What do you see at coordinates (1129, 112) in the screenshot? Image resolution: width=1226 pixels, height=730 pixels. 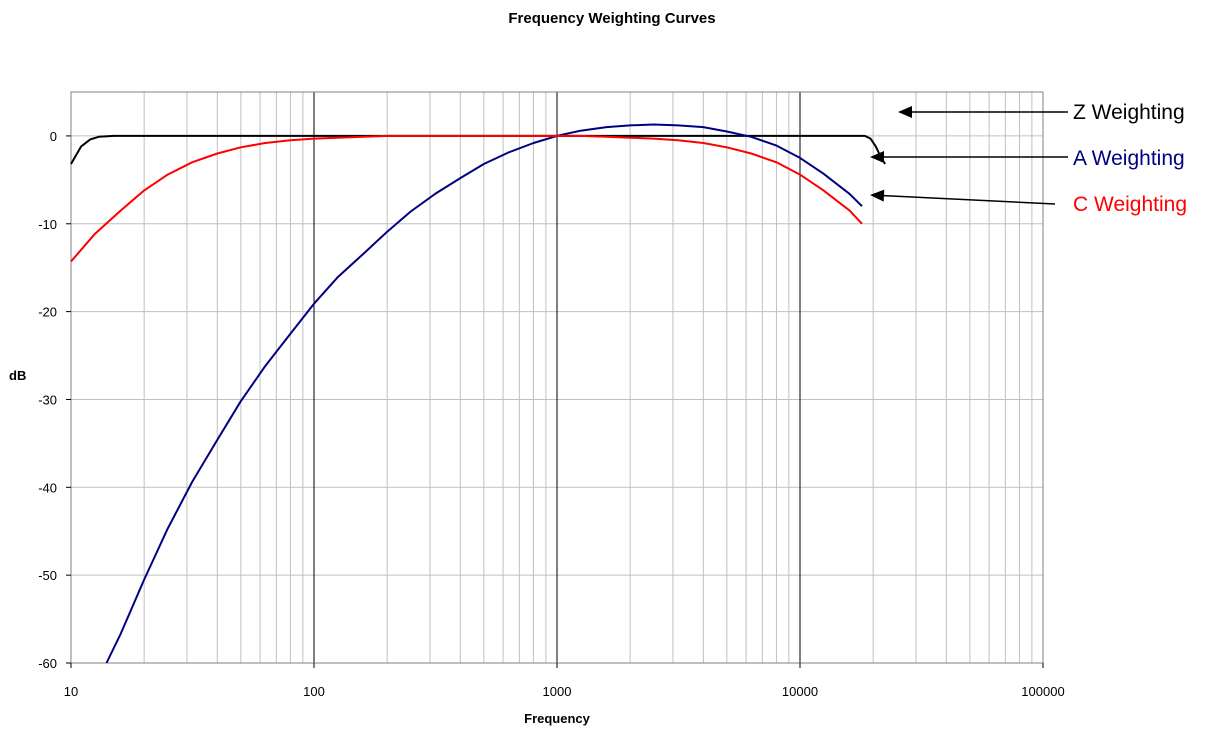 I see `legend-label-z-weighting: Z Weighting` at bounding box center [1129, 112].